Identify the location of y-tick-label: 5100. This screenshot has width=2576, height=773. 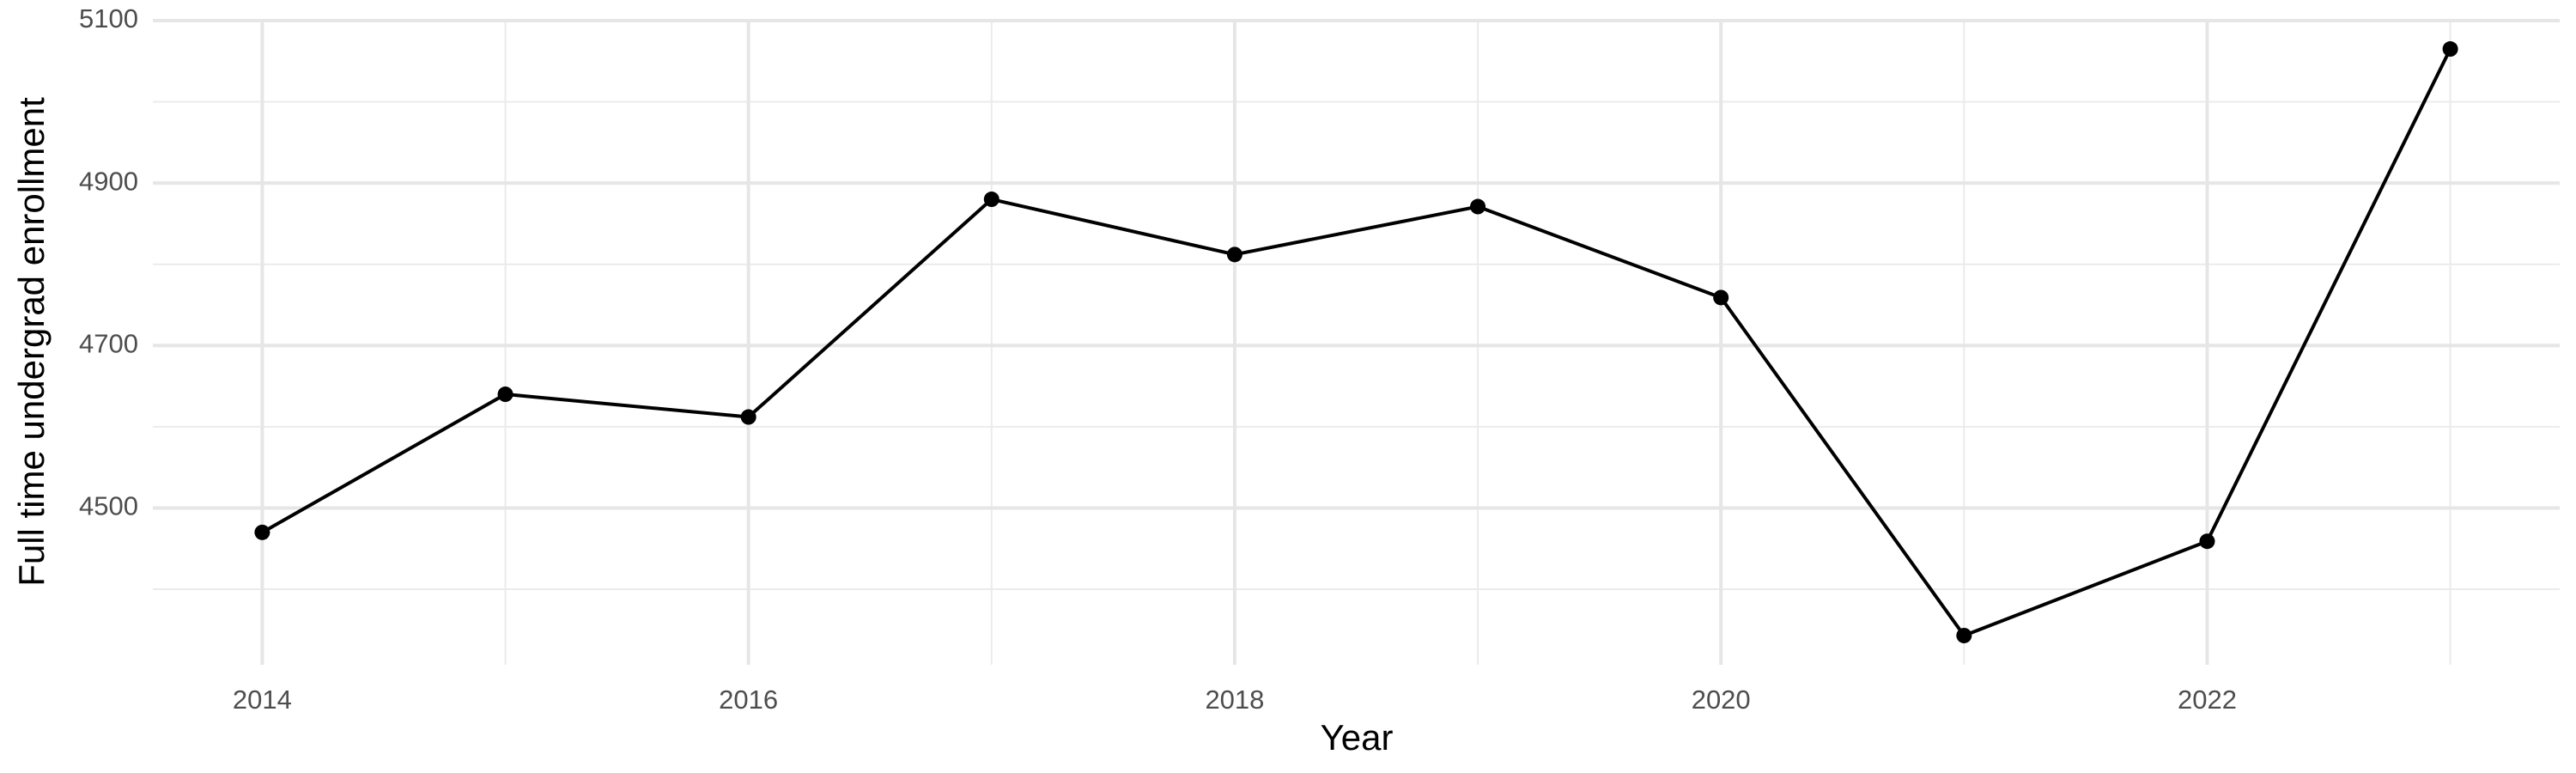
(109, 18).